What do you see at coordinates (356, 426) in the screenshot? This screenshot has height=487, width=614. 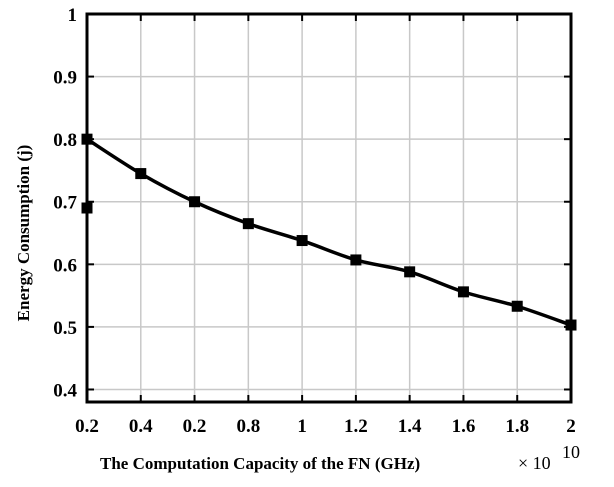 I see `x-tick-label: 1.2` at bounding box center [356, 426].